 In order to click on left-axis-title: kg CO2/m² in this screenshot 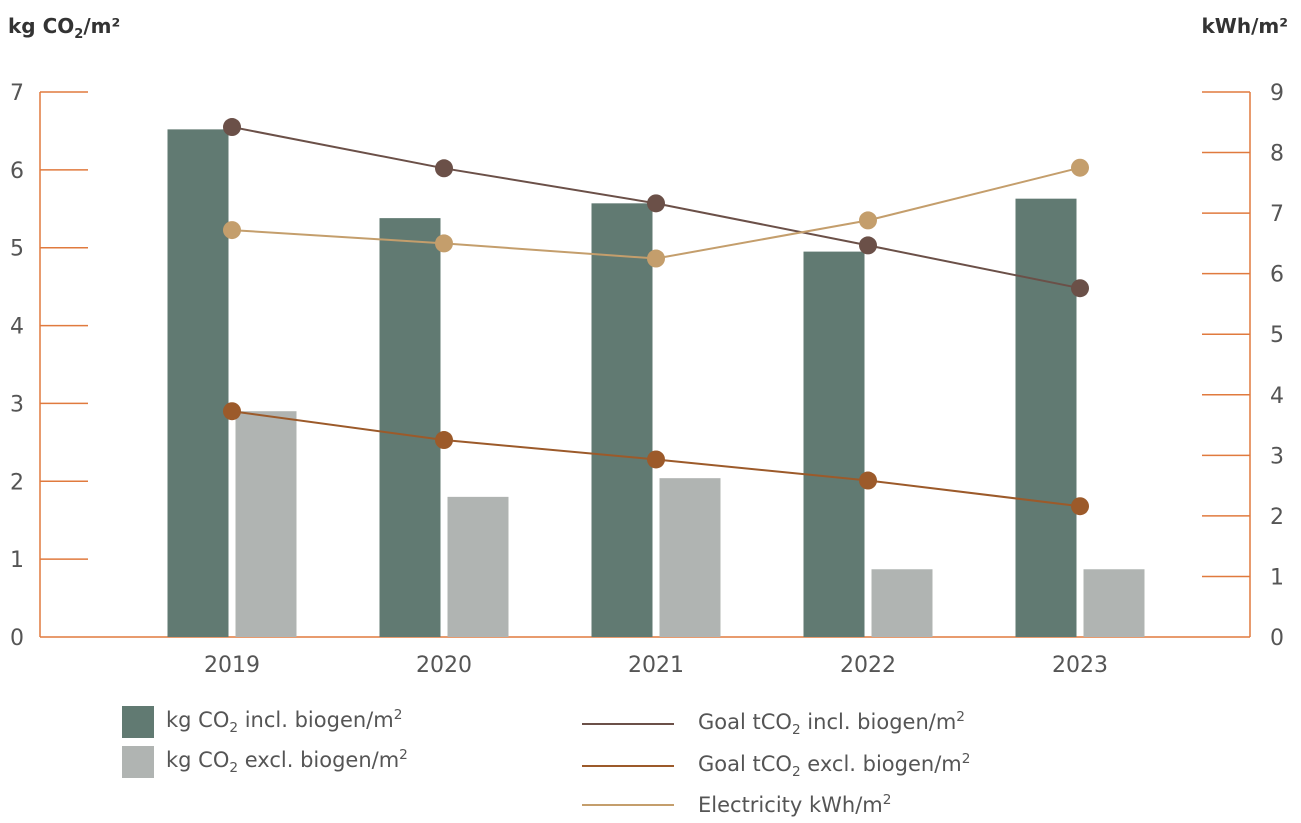, I will do `click(64, 28)`.